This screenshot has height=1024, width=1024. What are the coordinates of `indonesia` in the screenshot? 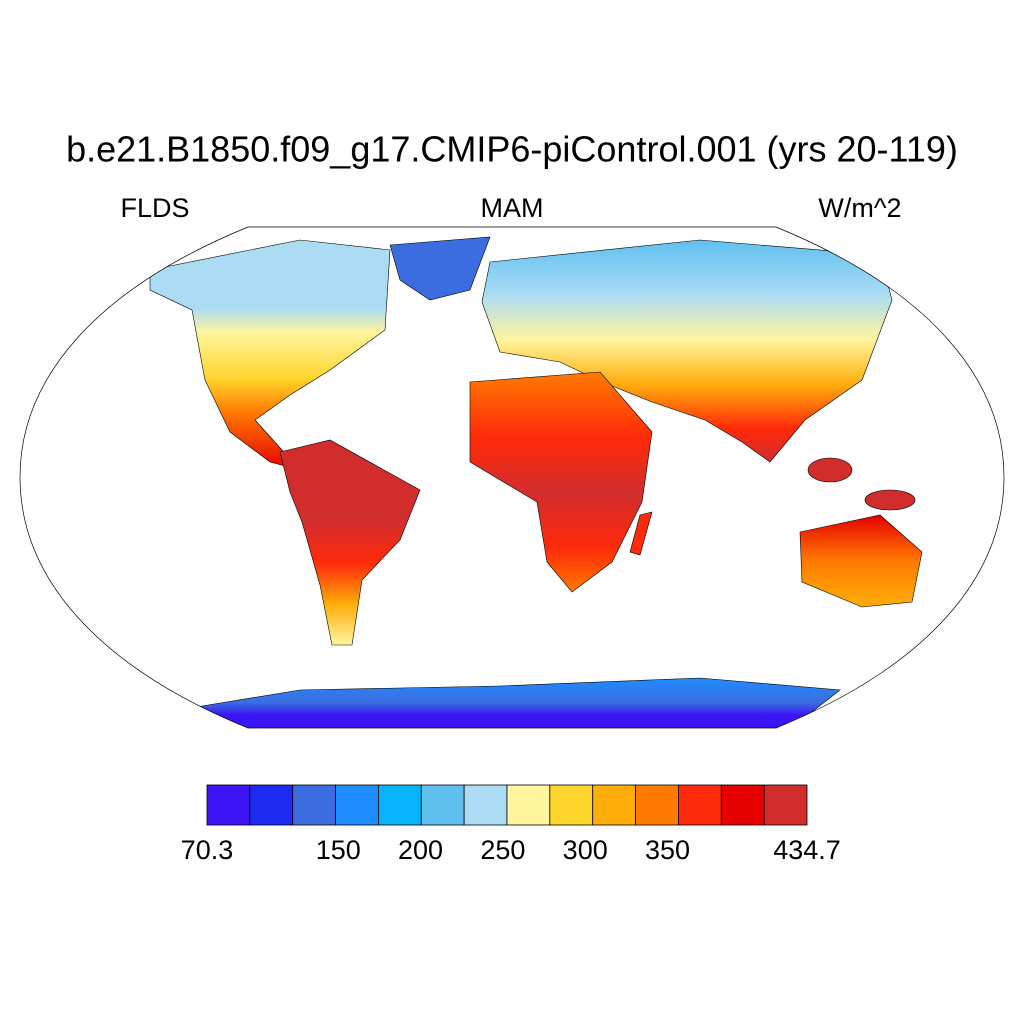 It's located at (830, 470).